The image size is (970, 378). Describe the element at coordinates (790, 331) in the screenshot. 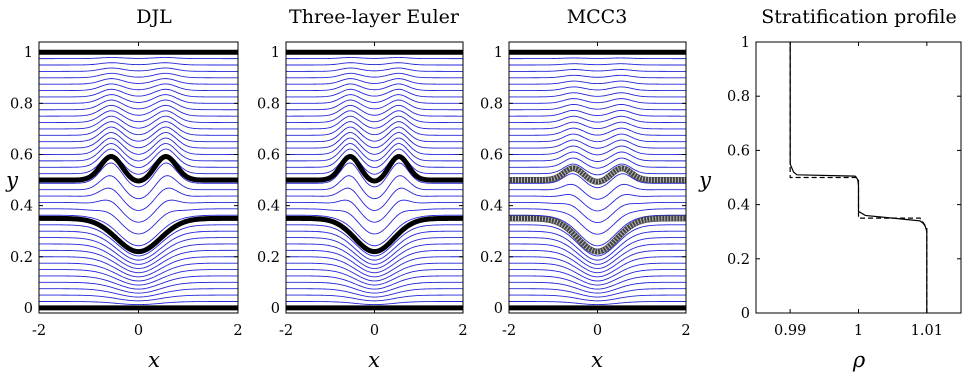

I see `x-tick-label: 0.99` at that location.